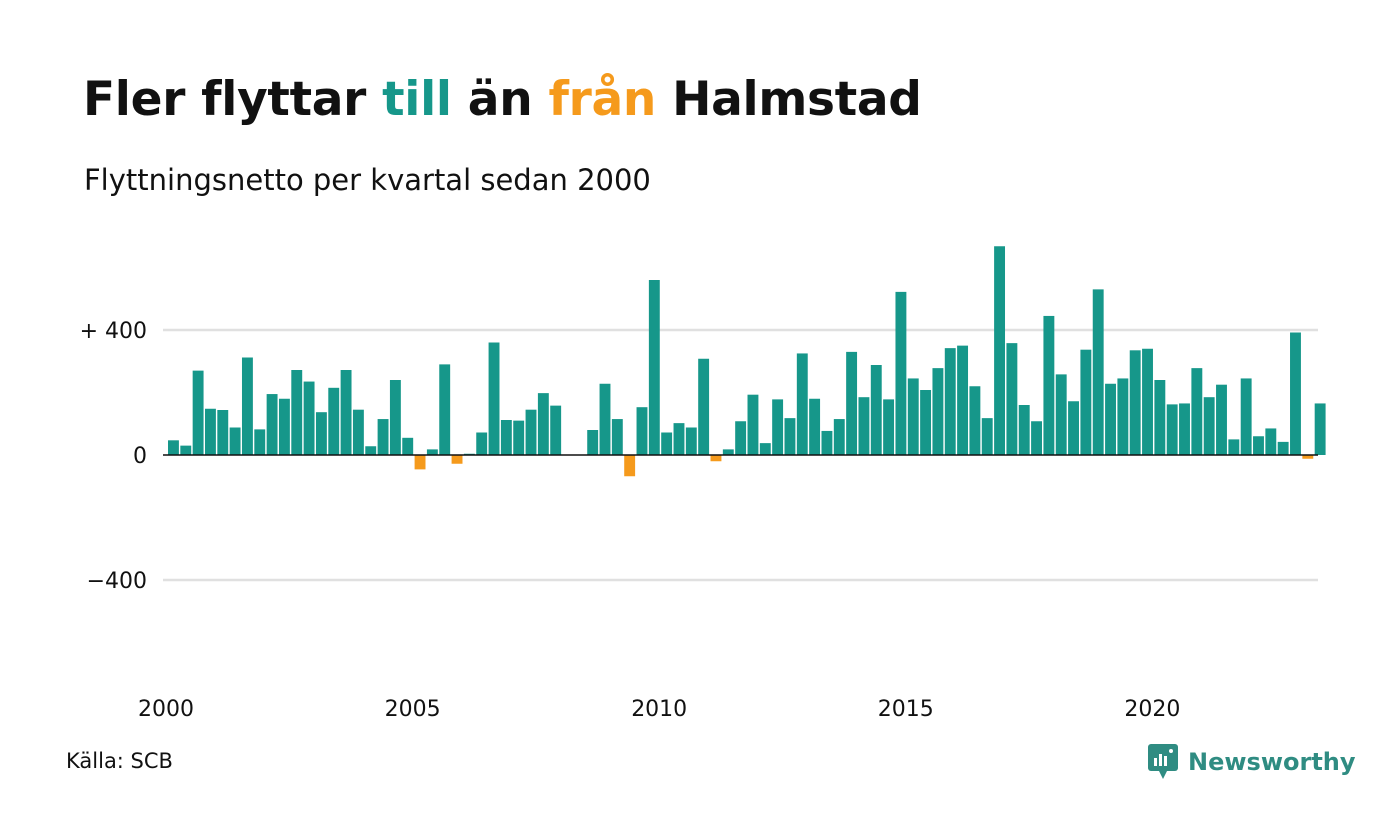  Describe the element at coordinates (1163, 761) in the screenshot. I see `newsworthy-logo-icon` at that location.